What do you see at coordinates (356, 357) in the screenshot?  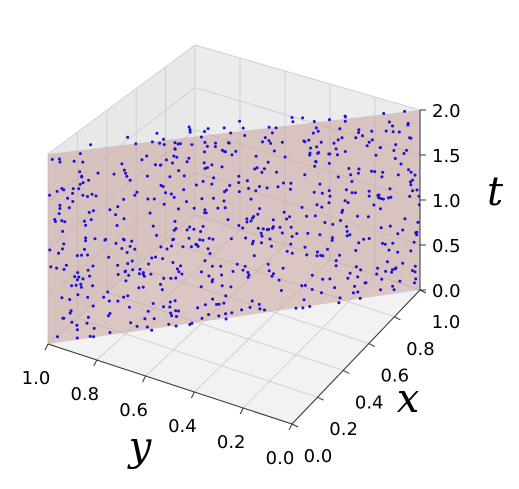 I see `x-axis-line` at bounding box center [356, 357].